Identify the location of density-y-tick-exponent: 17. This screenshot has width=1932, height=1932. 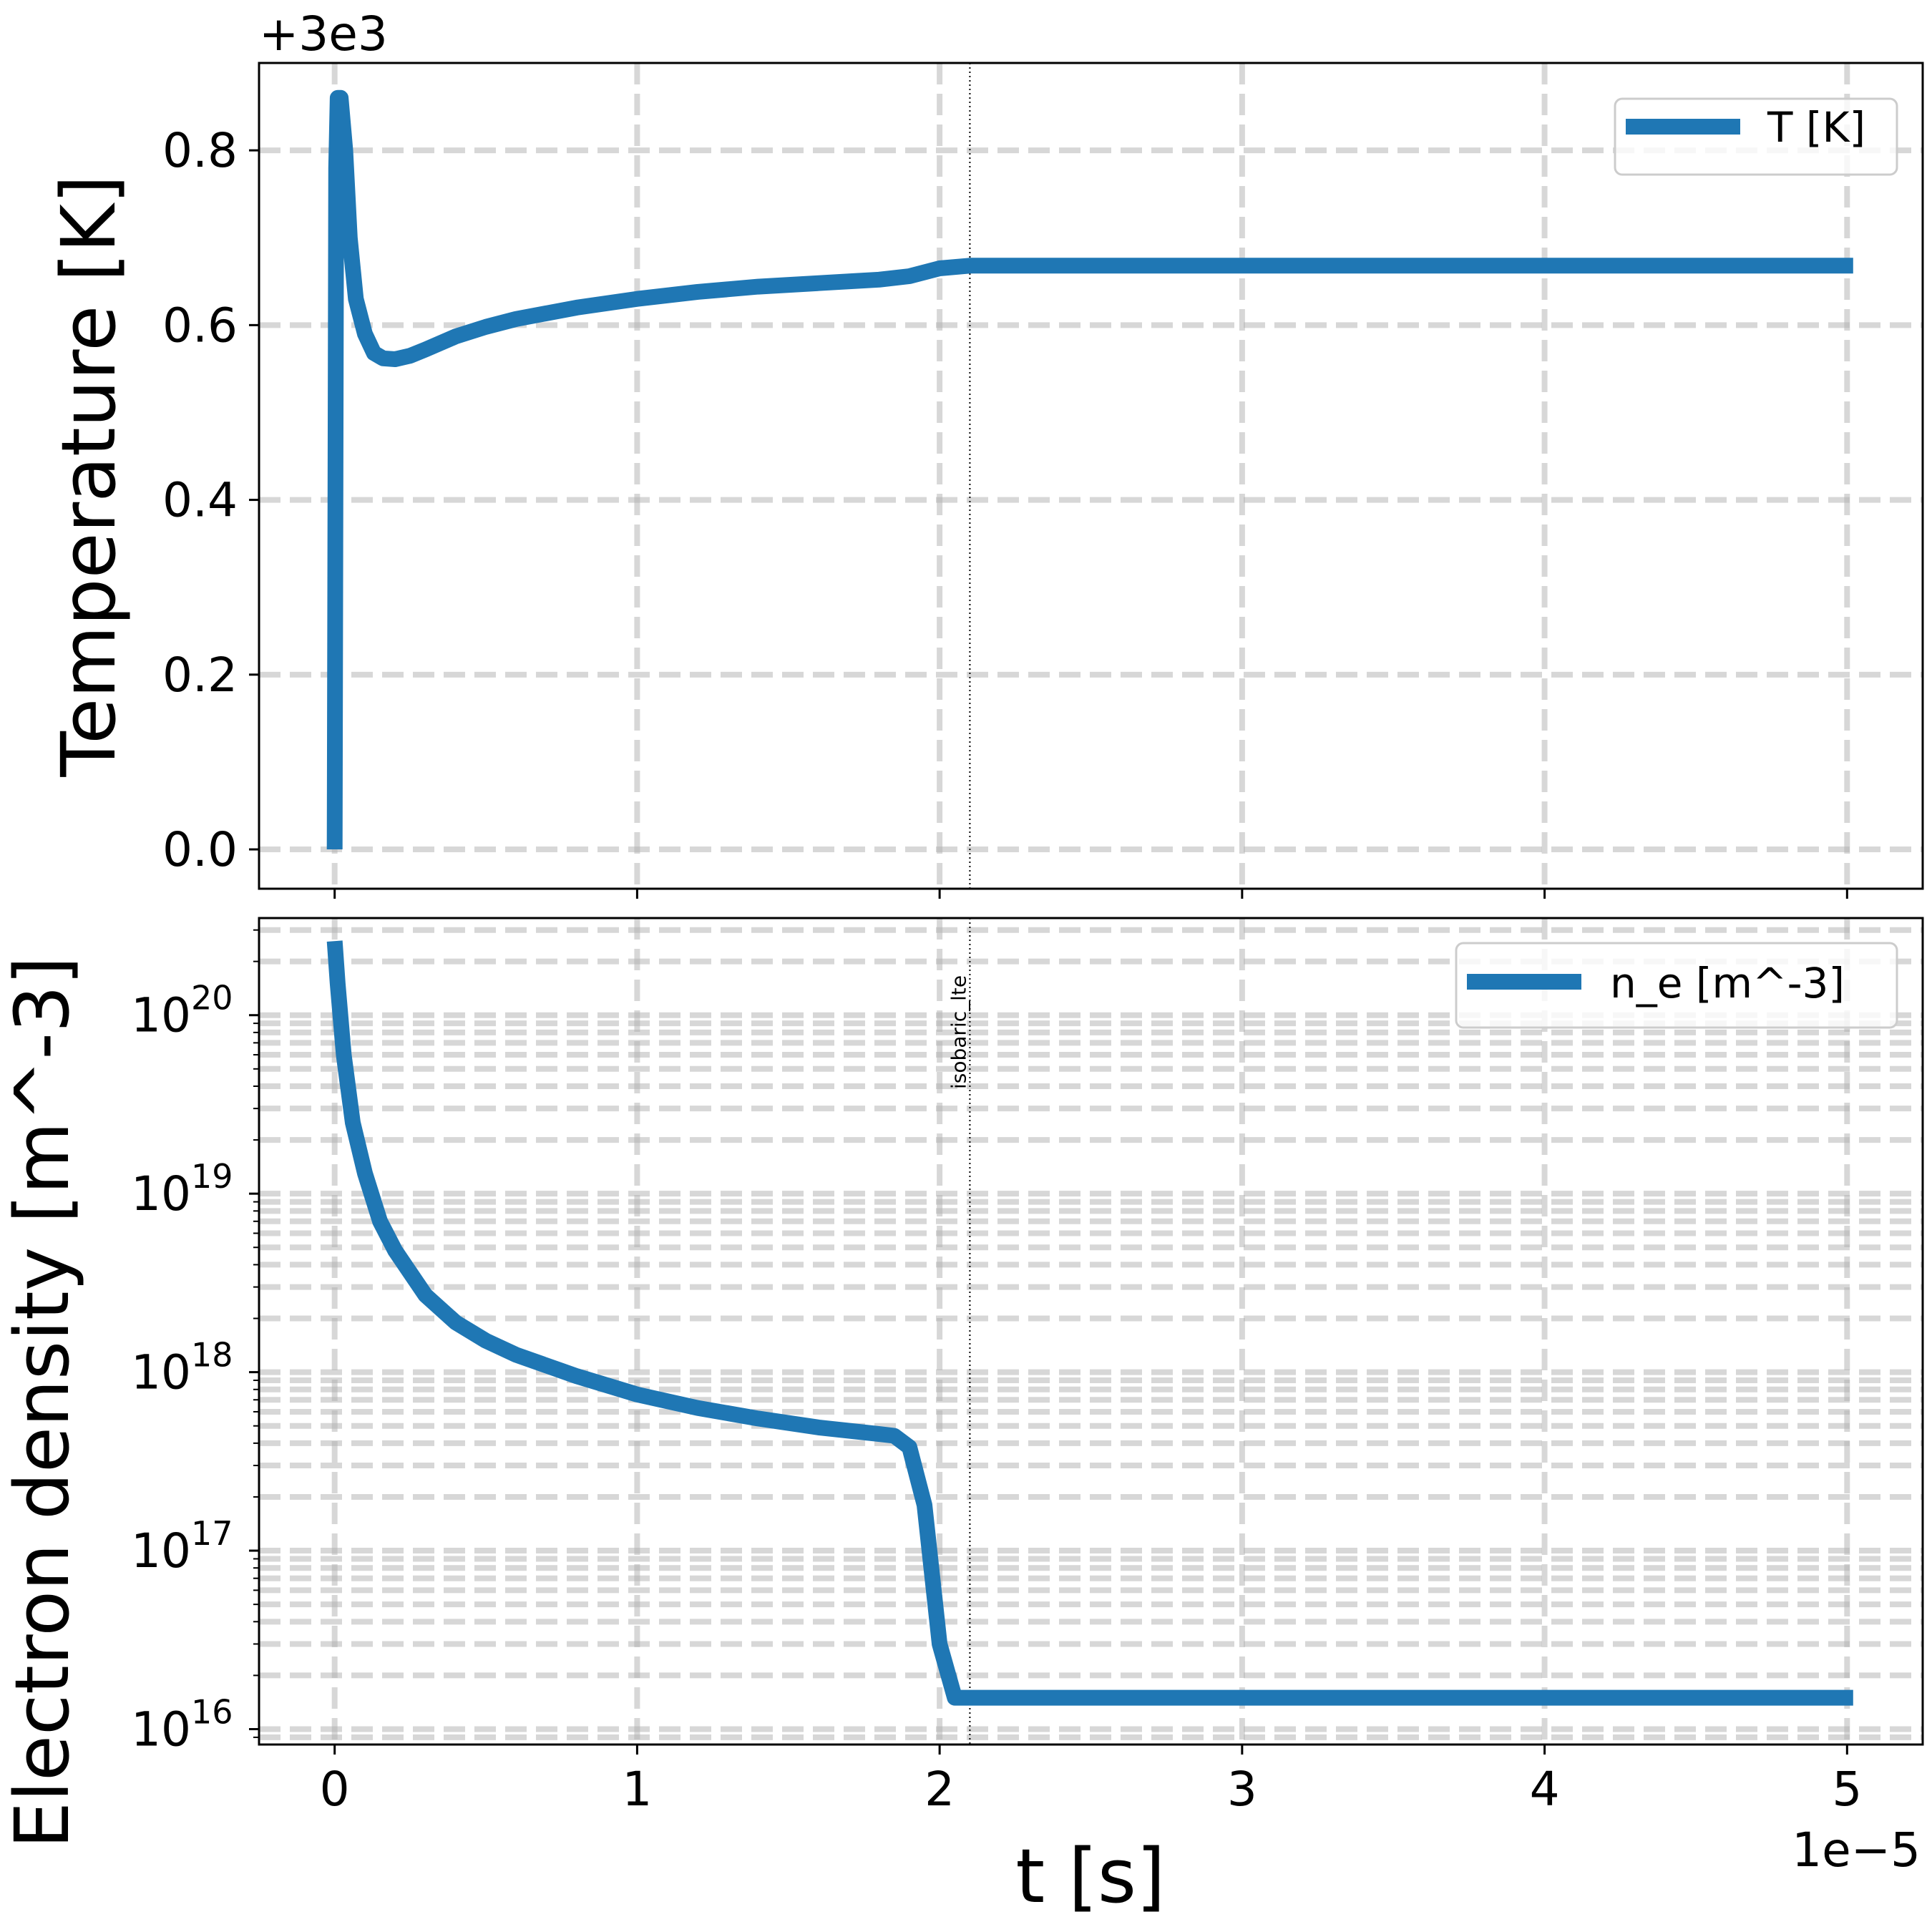
(212, 1533).